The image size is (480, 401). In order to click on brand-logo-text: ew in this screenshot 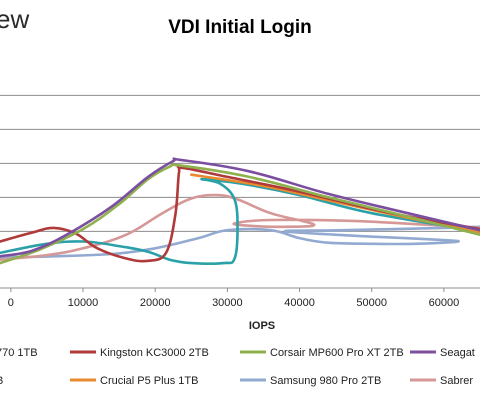, I will do `click(14, 19)`.